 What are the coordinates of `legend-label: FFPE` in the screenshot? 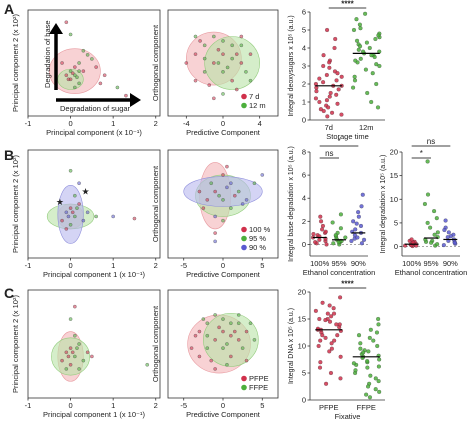 It's located at (258, 387).